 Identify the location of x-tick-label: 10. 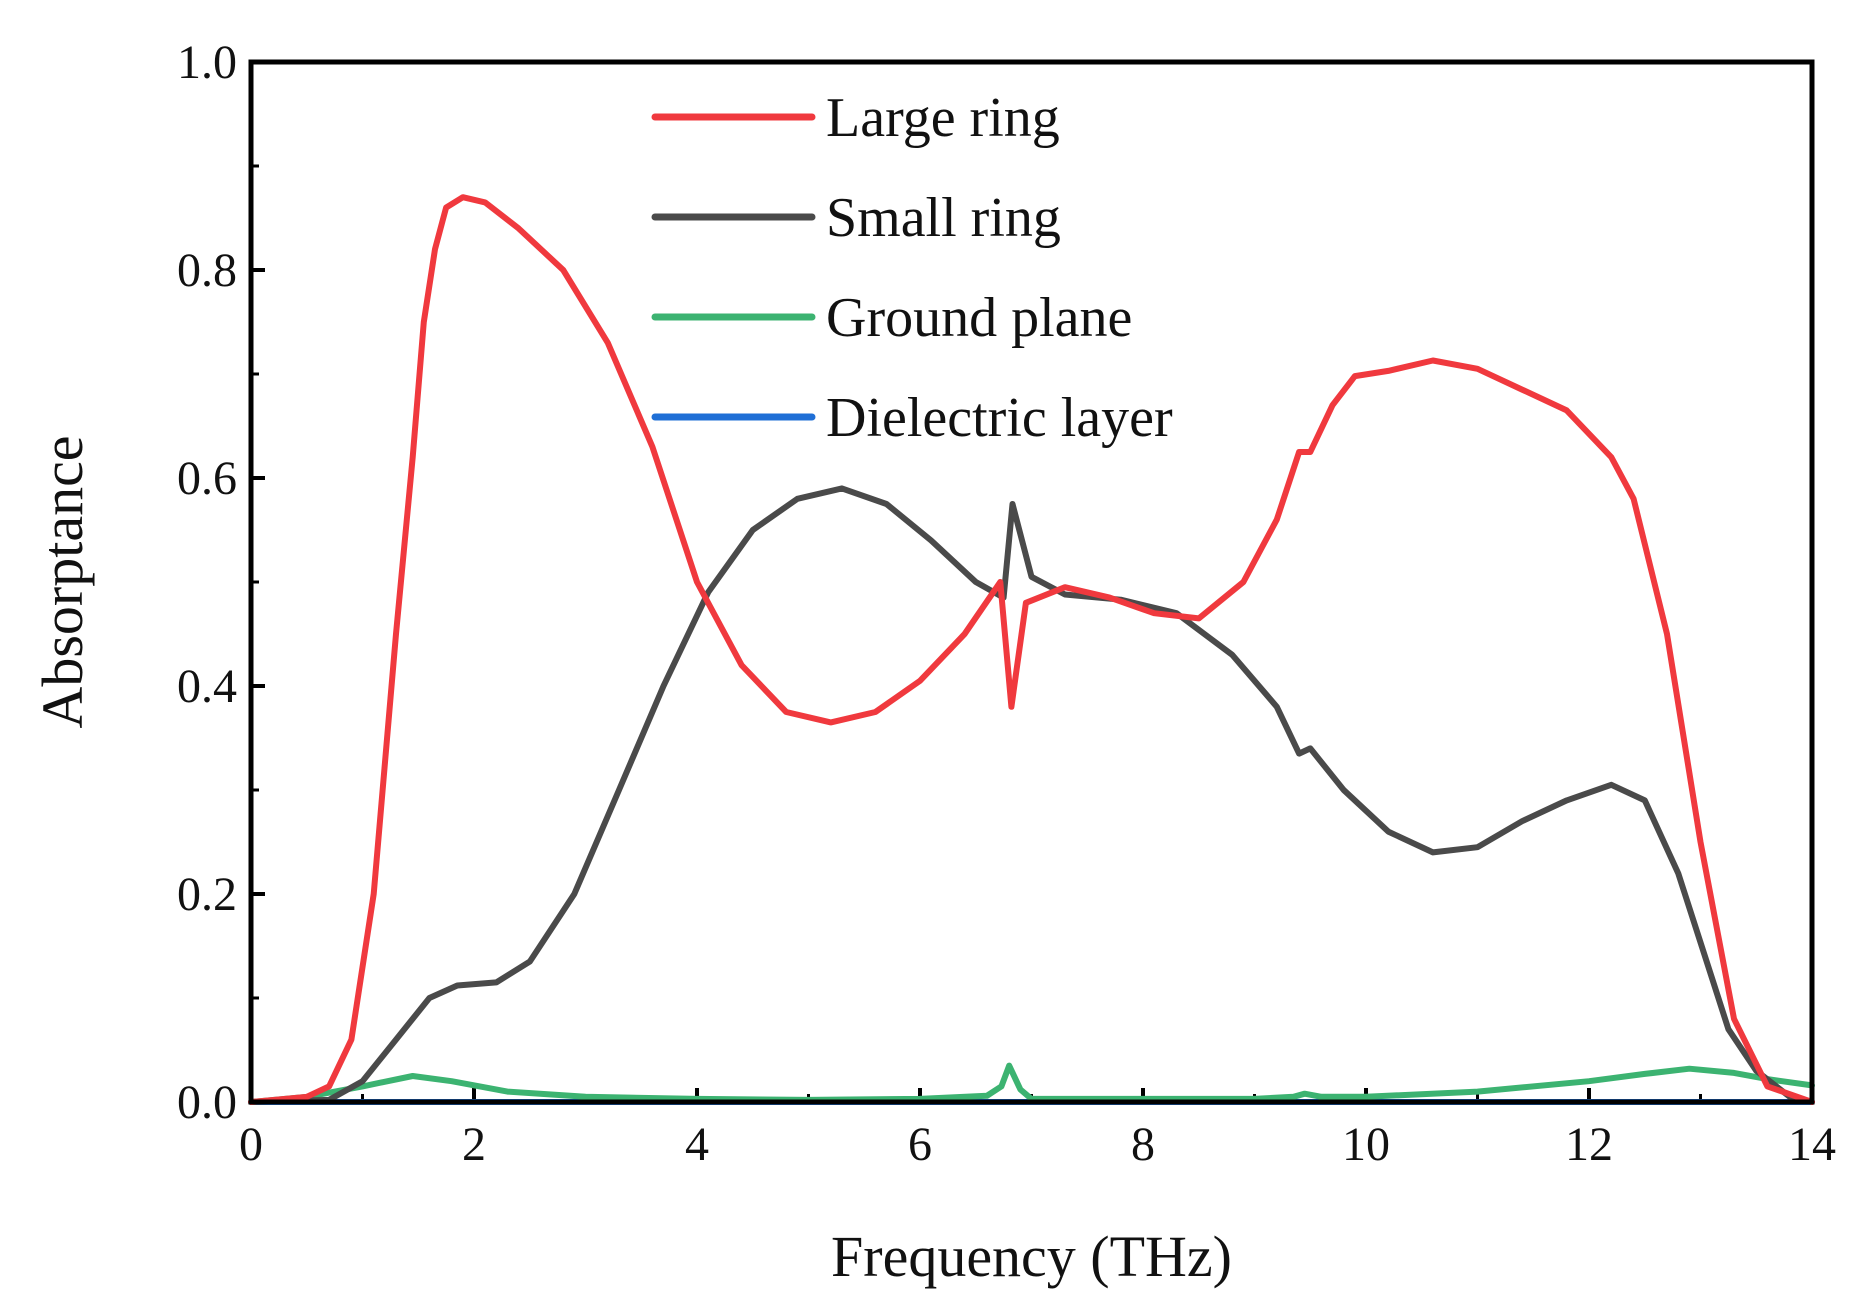
(1366, 1144).